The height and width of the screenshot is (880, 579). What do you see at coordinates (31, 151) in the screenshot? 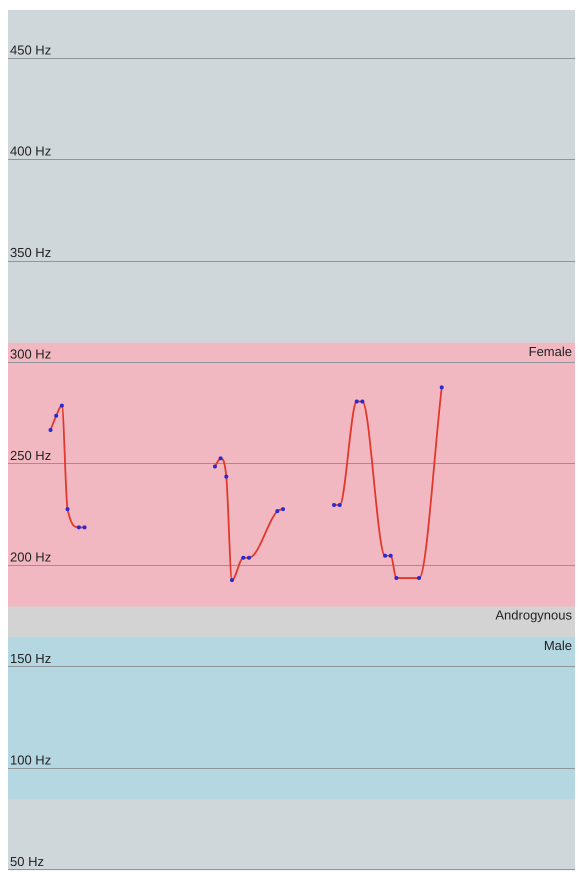
I see `y-tick-label: 400 Hz` at bounding box center [31, 151].